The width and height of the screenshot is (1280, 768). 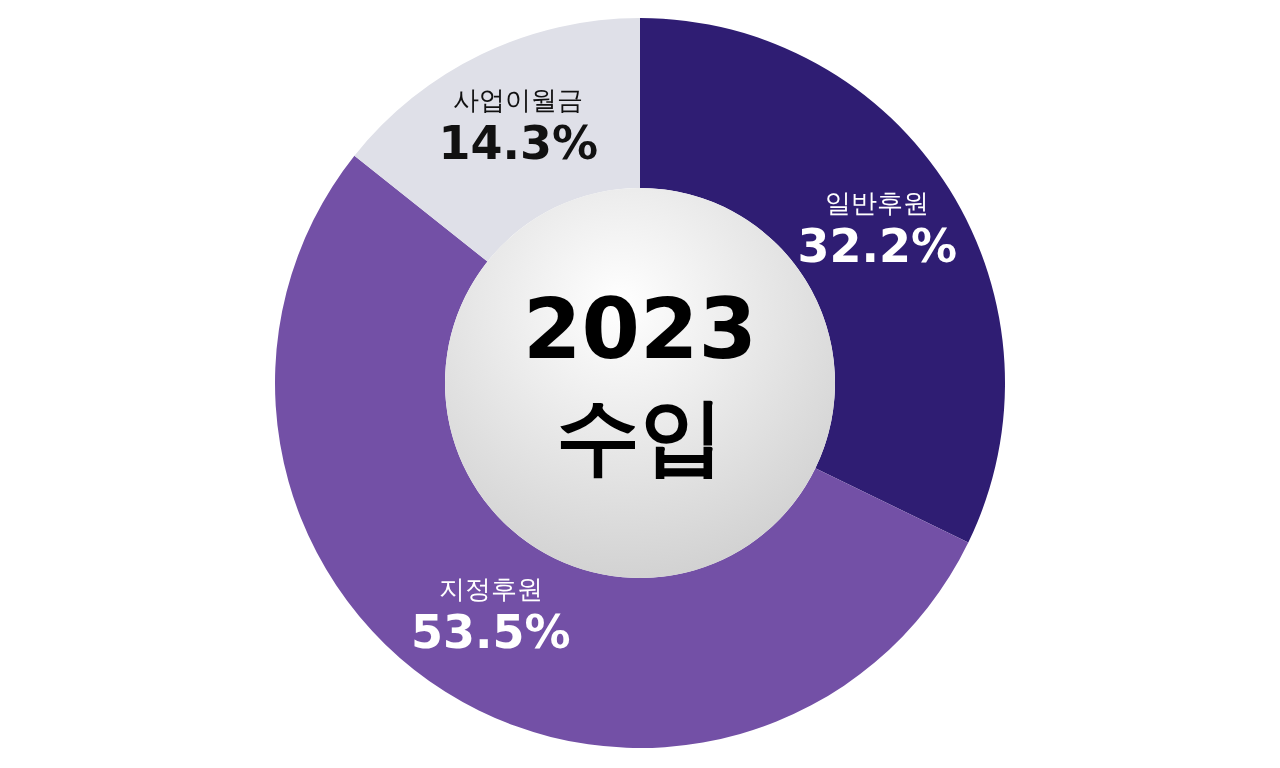 What do you see at coordinates (640, 436) in the screenshot?
I see `text: 수입` at bounding box center [640, 436].